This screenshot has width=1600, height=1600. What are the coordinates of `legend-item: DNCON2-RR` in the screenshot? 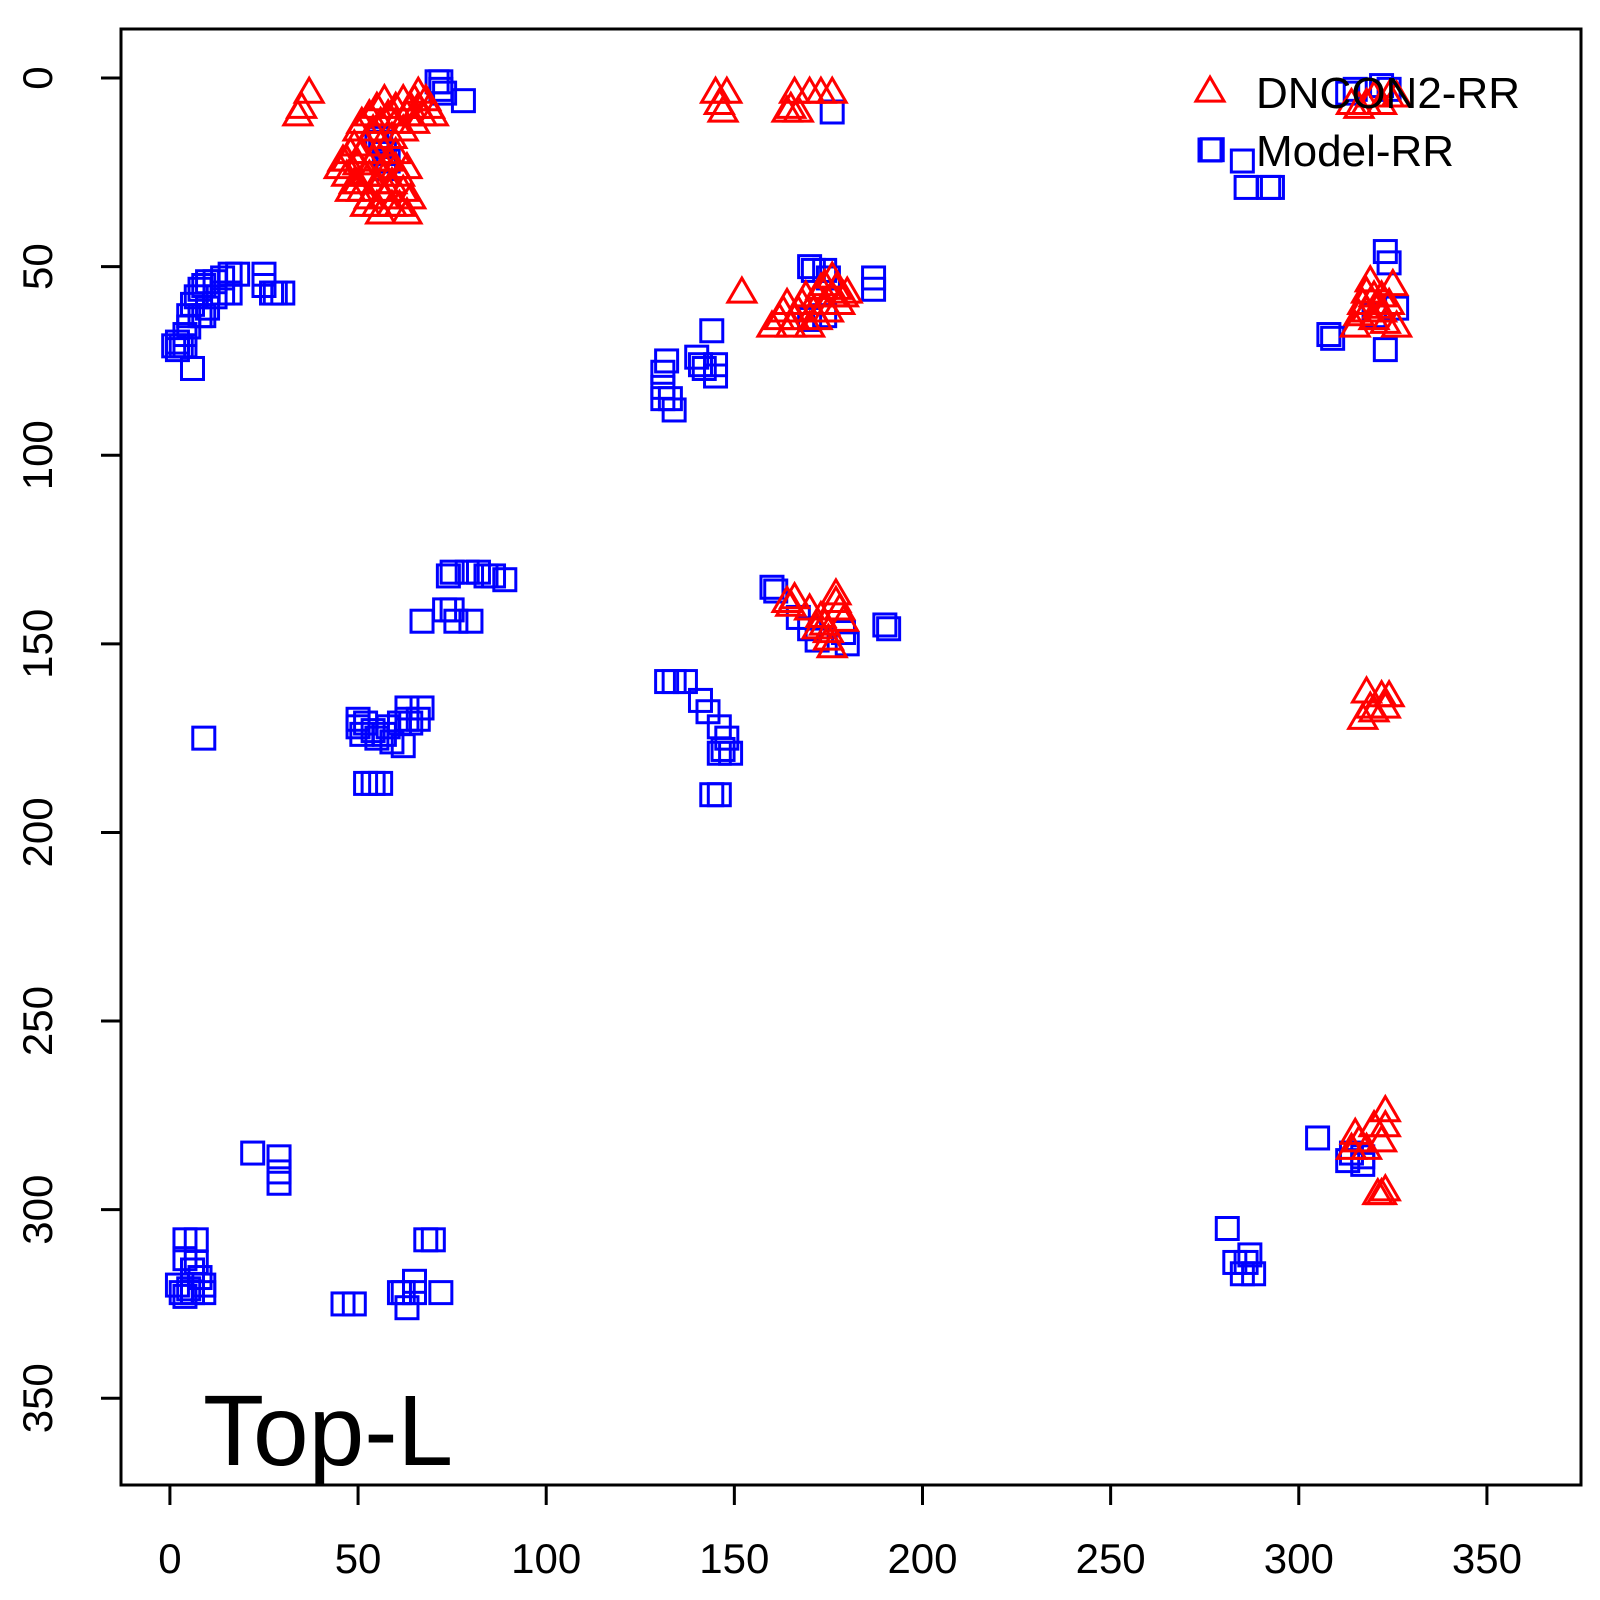 It's located at (1356, 93).